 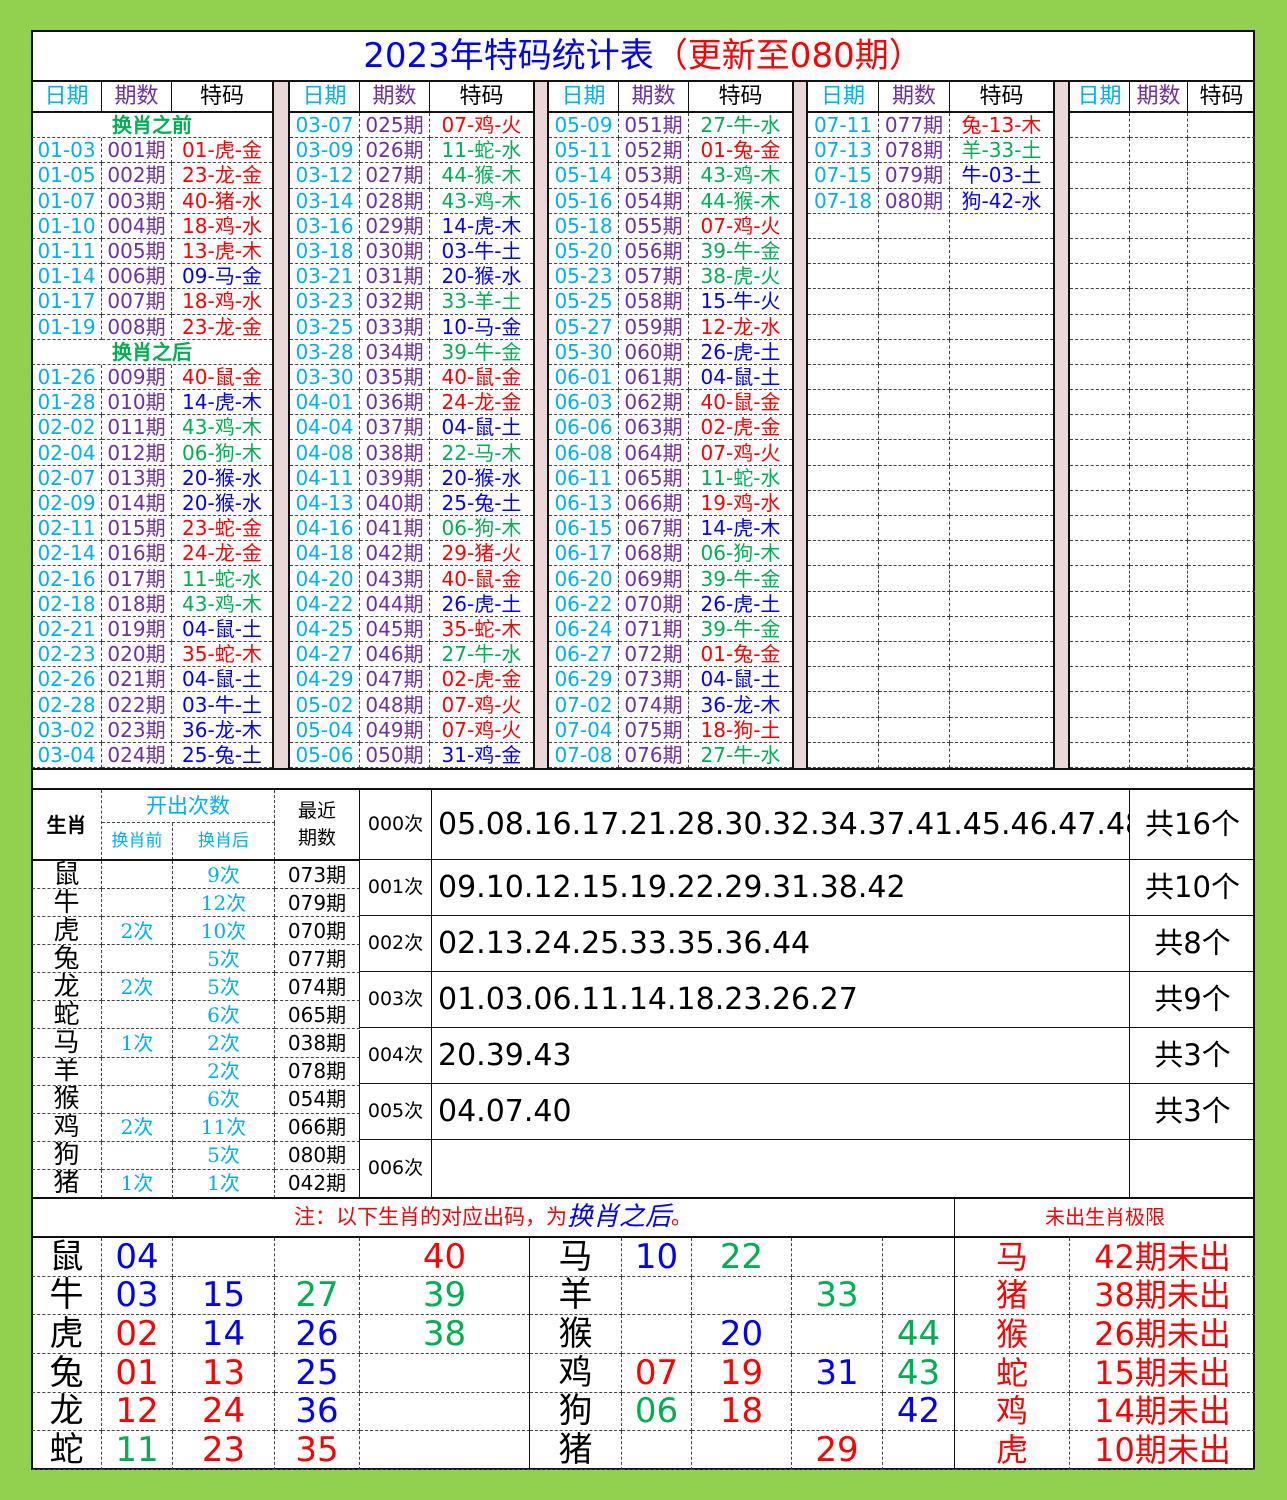 What do you see at coordinates (67, 251) in the screenshot?
I see `draw-date: 01-11` at bounding box center [67, 251].